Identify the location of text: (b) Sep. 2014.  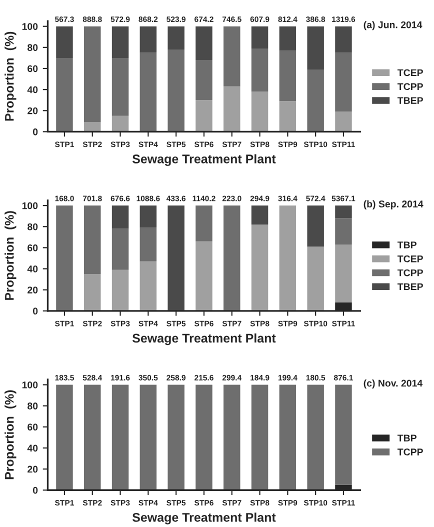
(394, 205).